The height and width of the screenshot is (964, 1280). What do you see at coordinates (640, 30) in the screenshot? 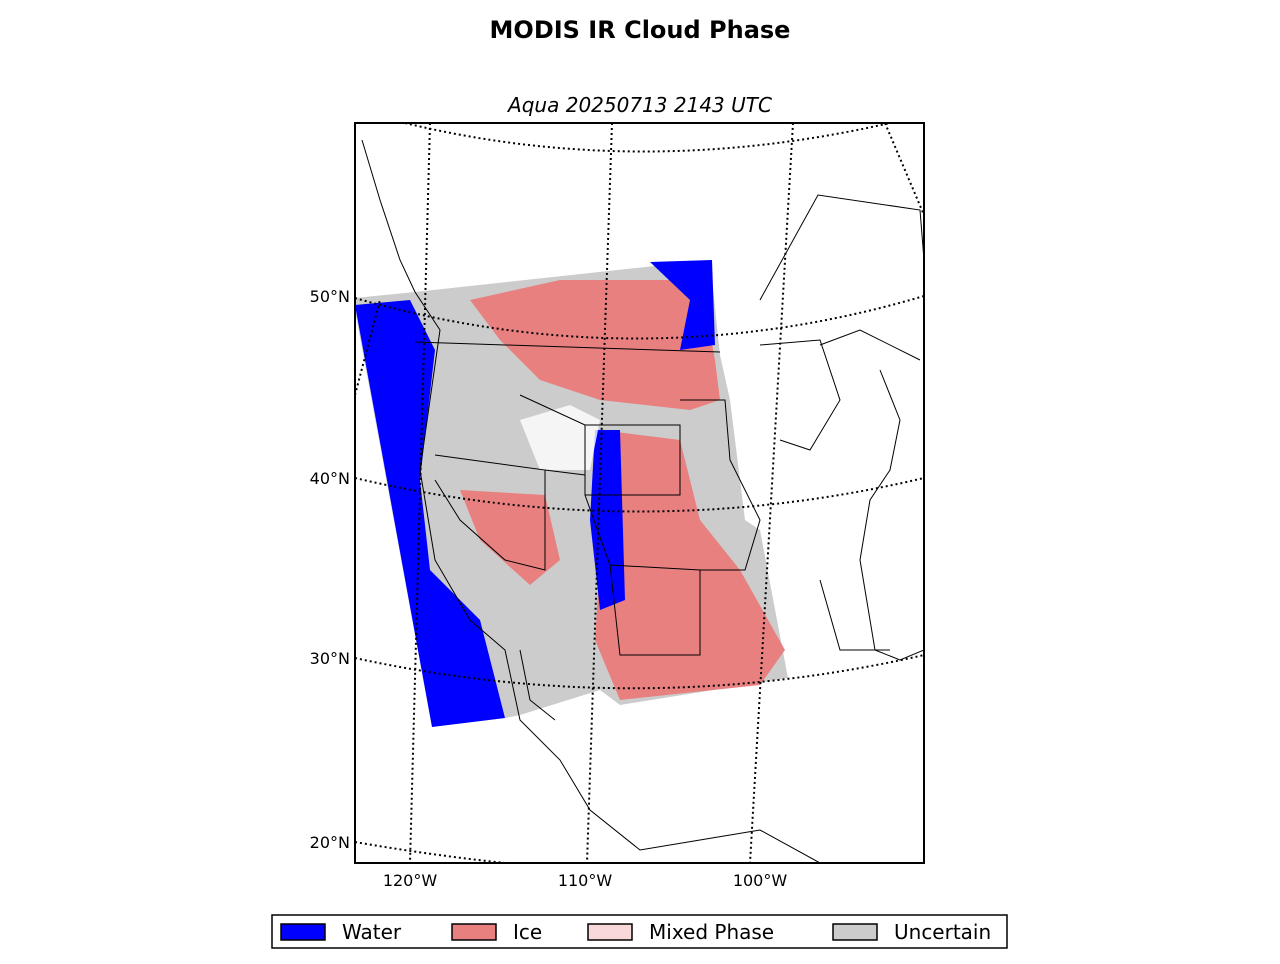
I see `title: MODIS IR Cloud Phase` at bounding box center [640, 30].